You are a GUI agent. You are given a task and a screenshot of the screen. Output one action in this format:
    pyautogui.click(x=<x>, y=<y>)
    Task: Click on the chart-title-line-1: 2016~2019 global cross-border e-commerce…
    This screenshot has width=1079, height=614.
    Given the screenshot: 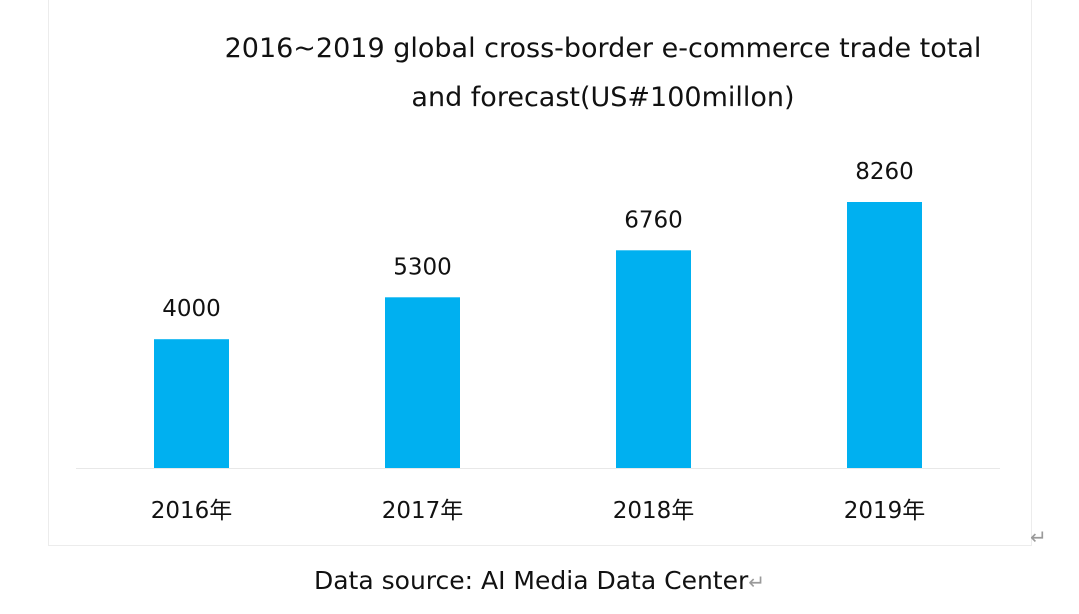 What is the action you would take?
    pyautogui.click(x=603, y=48)
    